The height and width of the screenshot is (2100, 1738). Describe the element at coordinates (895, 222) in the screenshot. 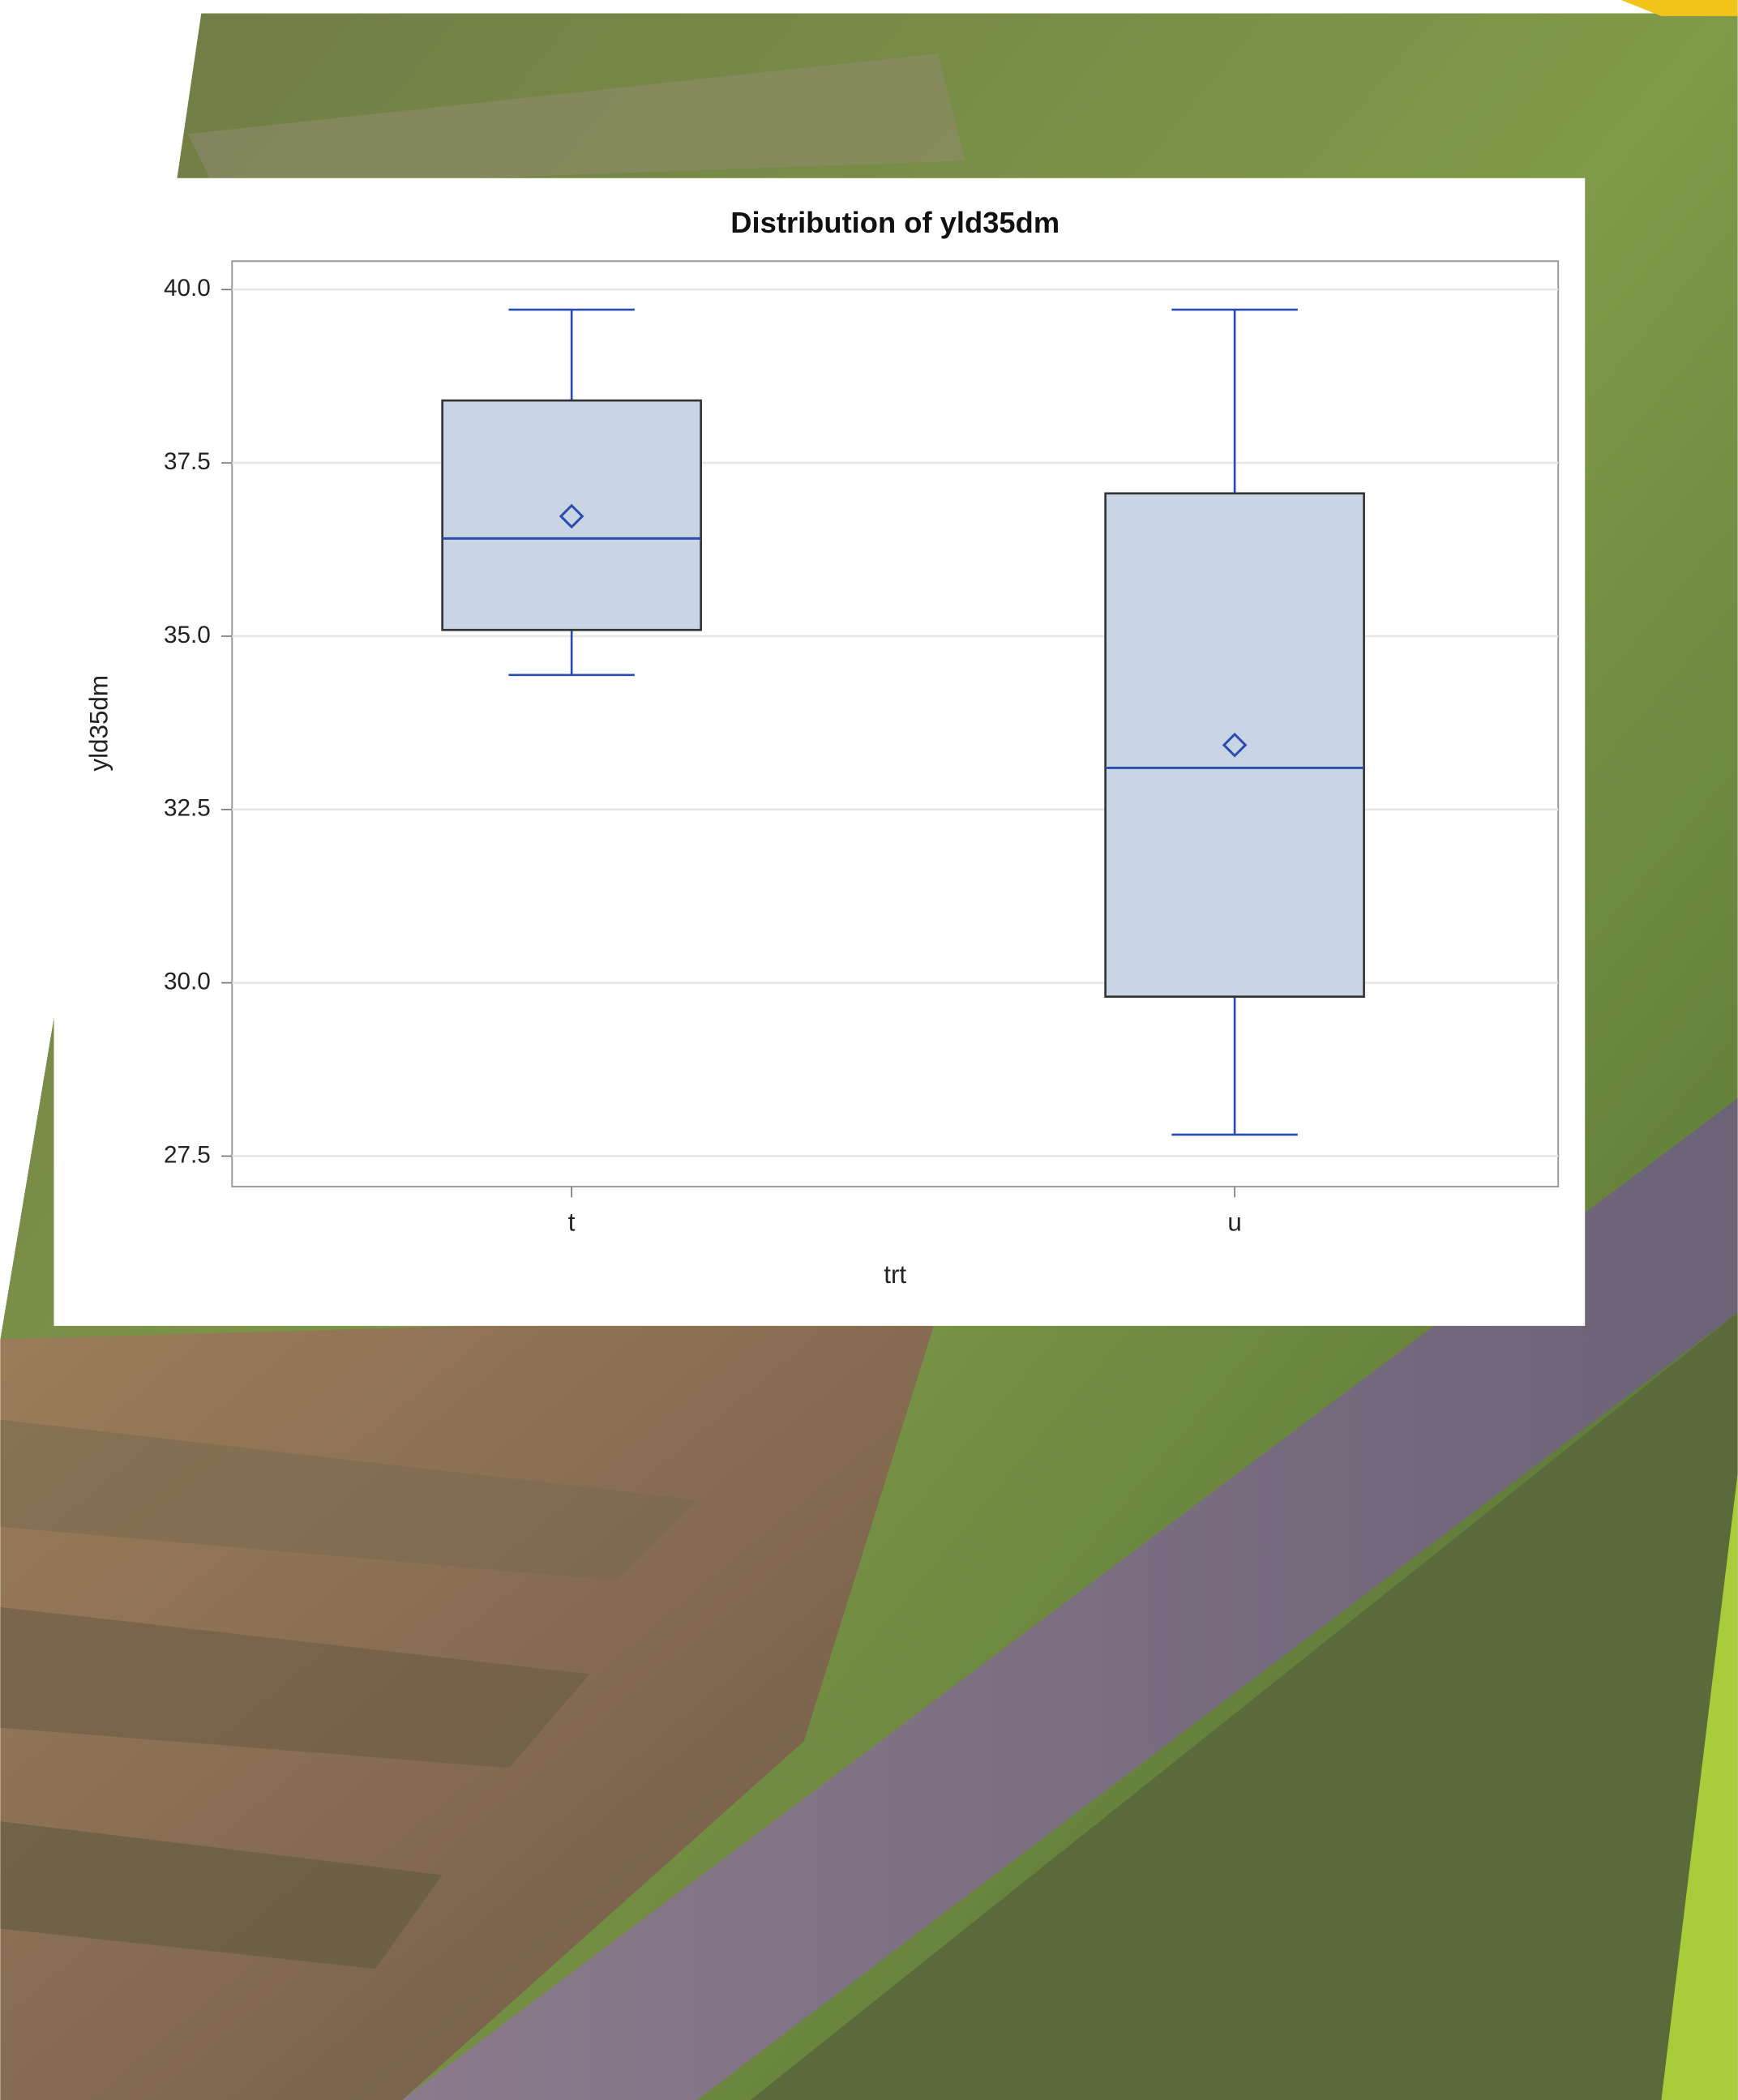

I see `chart-title: Distribution of yld35dm` at that location.